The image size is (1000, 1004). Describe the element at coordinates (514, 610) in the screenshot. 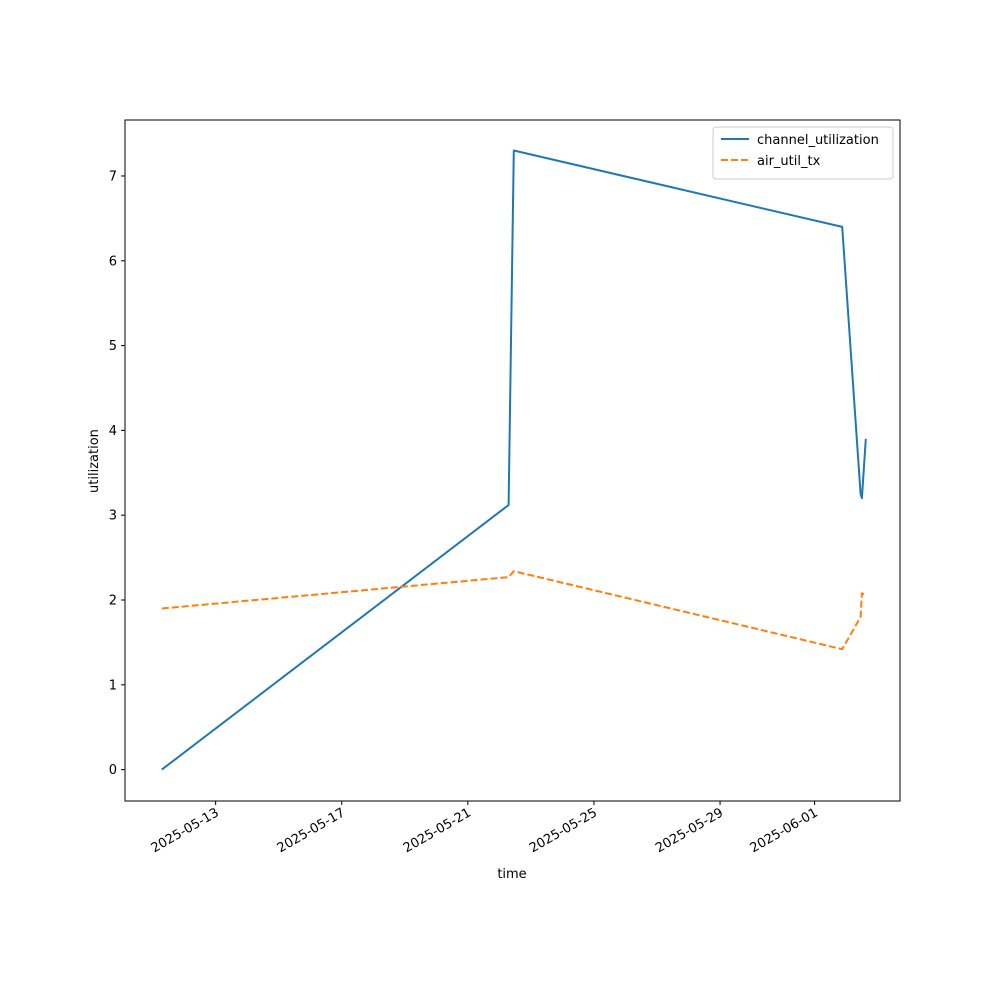

I see `series-line-air-util-tx` at that location.